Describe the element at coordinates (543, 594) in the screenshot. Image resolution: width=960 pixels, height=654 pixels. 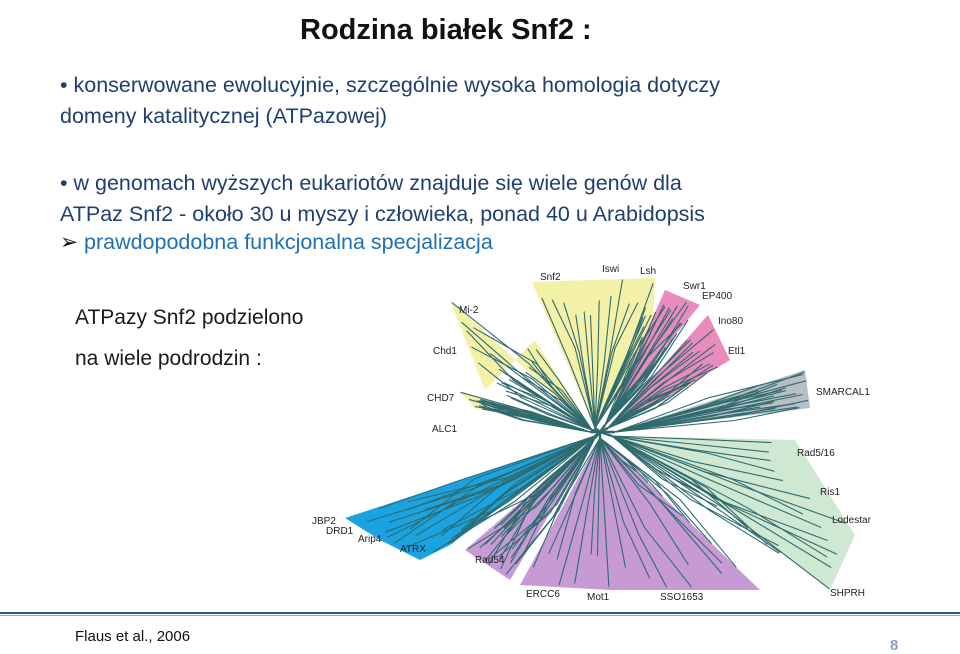
I see `subfamily-label-ercc6: ERCC6` at that location.